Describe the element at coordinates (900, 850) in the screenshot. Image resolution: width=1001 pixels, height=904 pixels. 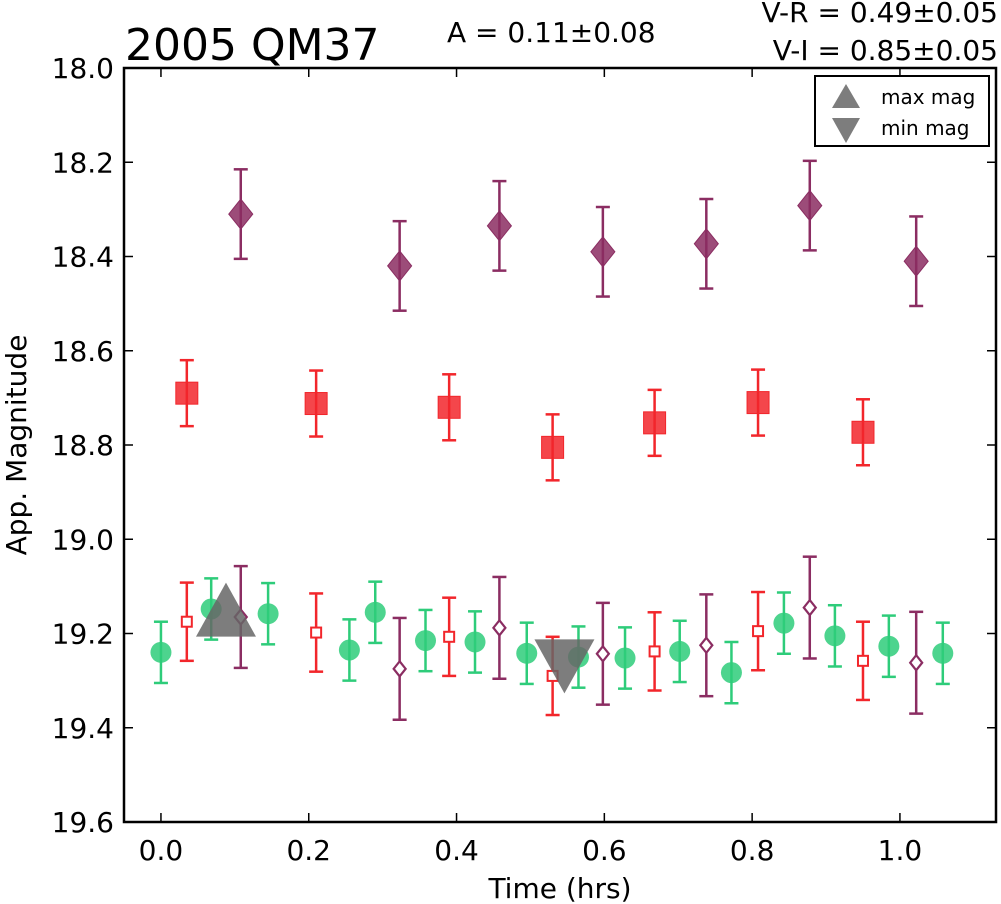
I see `x-tick-label: 1.0` at that location.